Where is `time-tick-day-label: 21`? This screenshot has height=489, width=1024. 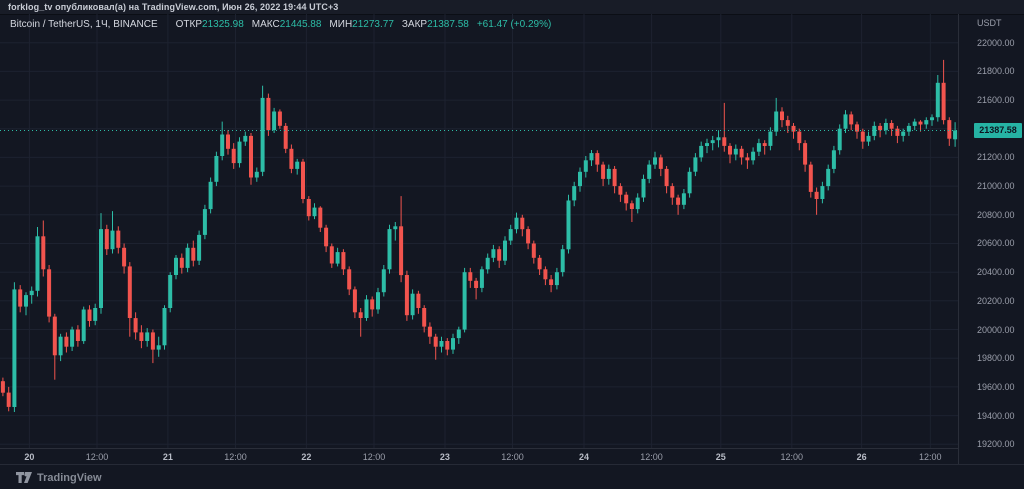
time-tick-day-label: 21 is located at coordinates (167, 457).